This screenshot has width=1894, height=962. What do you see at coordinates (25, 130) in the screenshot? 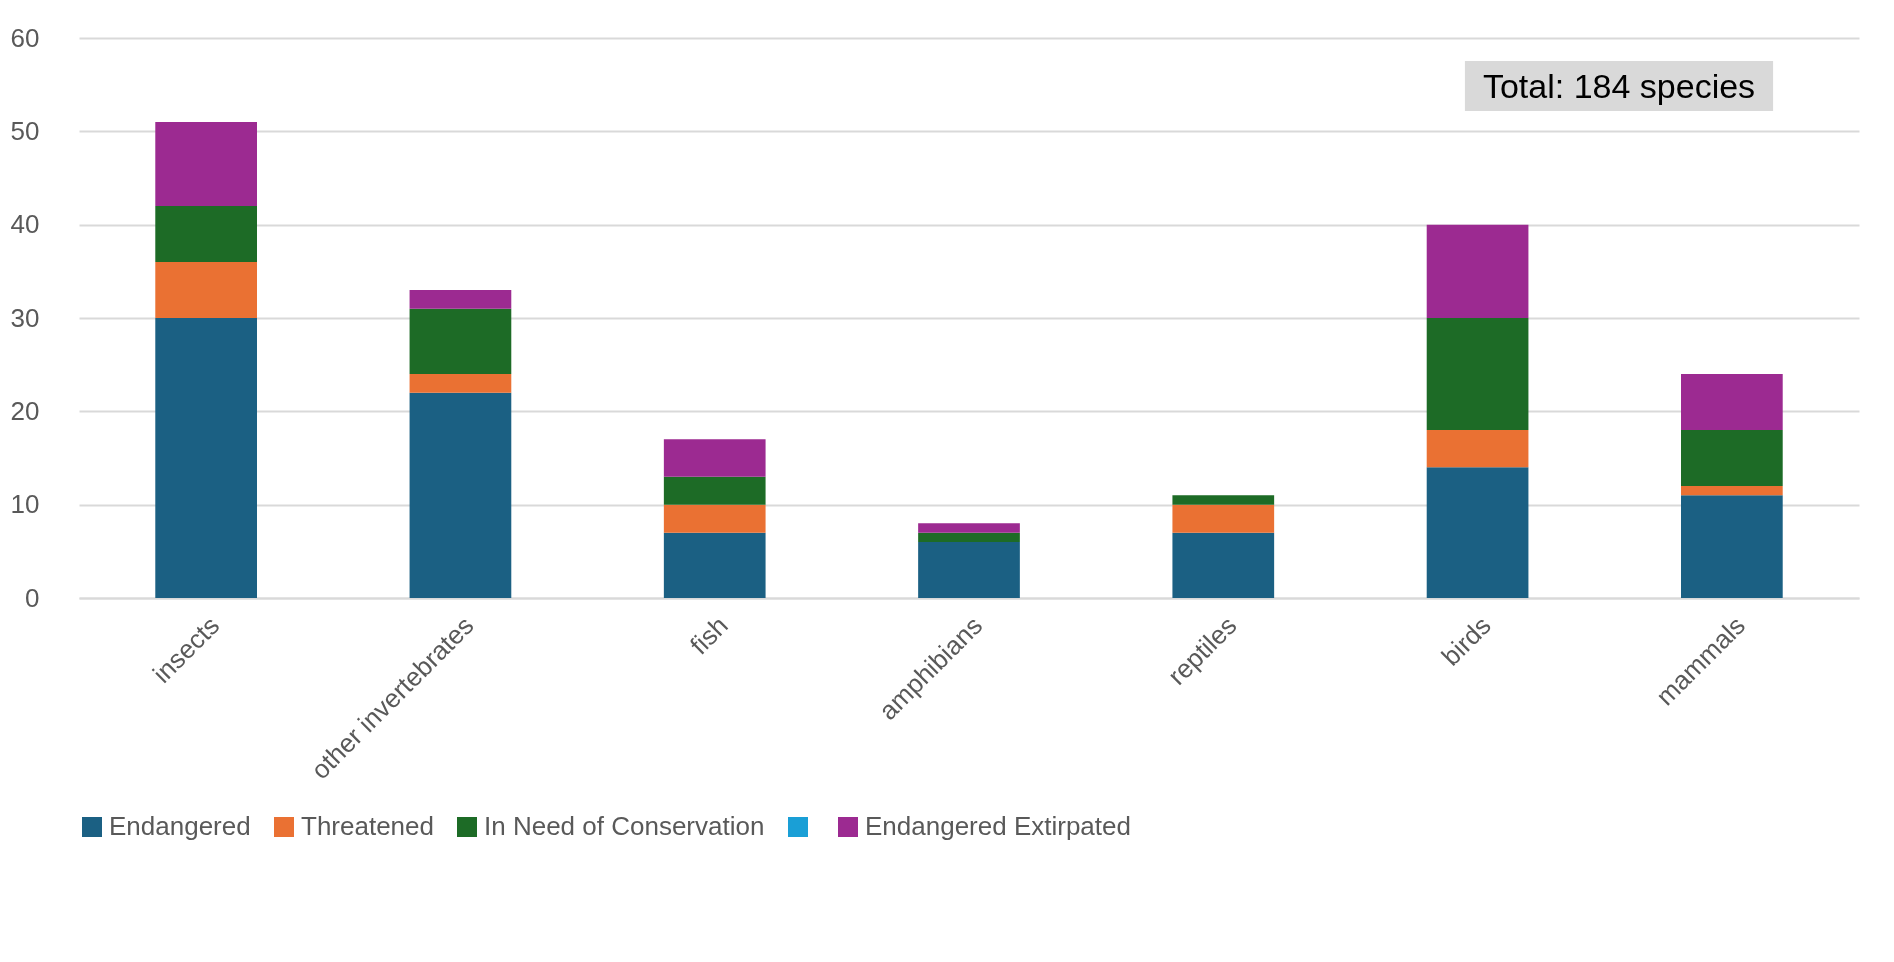
I see `y-tick-label: 50` at bounding box center [25, 130].